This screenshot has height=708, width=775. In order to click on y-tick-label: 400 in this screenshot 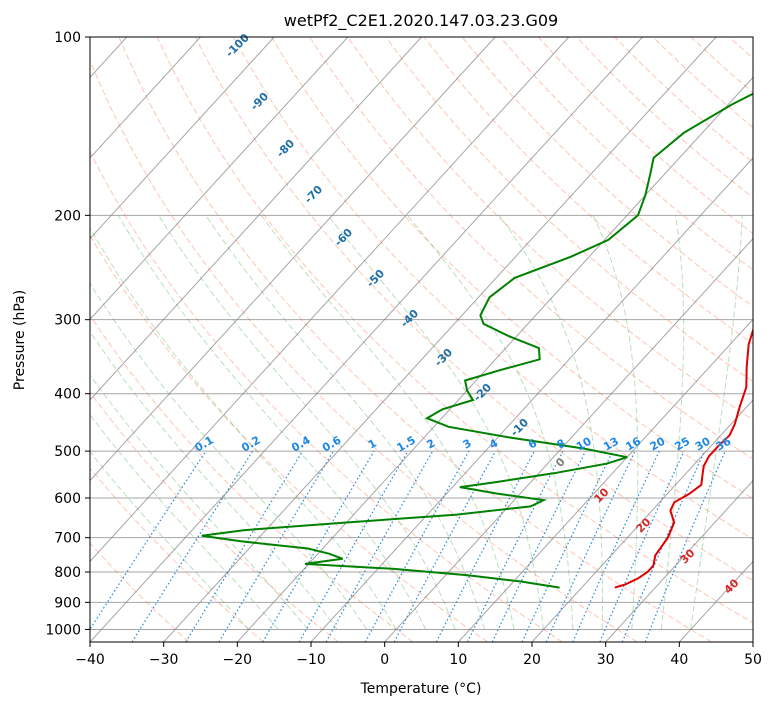, I will do `click(67, 395)`.